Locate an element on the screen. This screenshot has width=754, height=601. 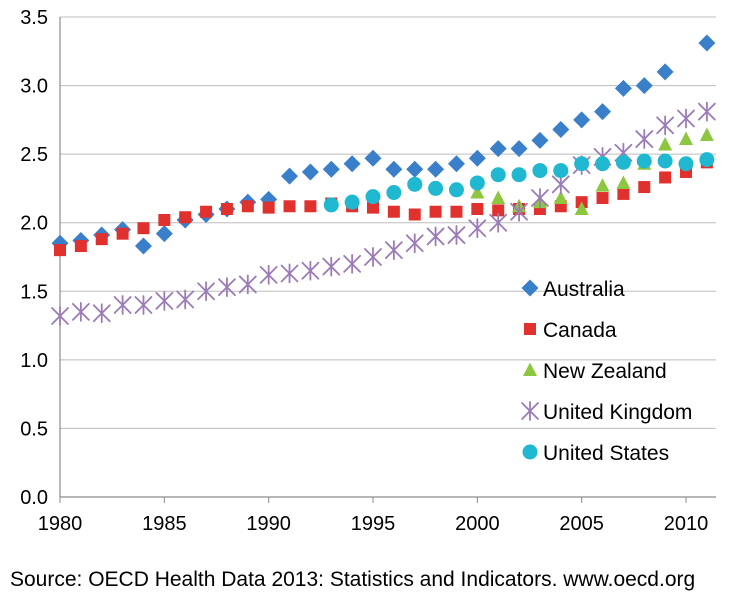
y-tick-label: 2.5 is located at coordinates (34, 155).